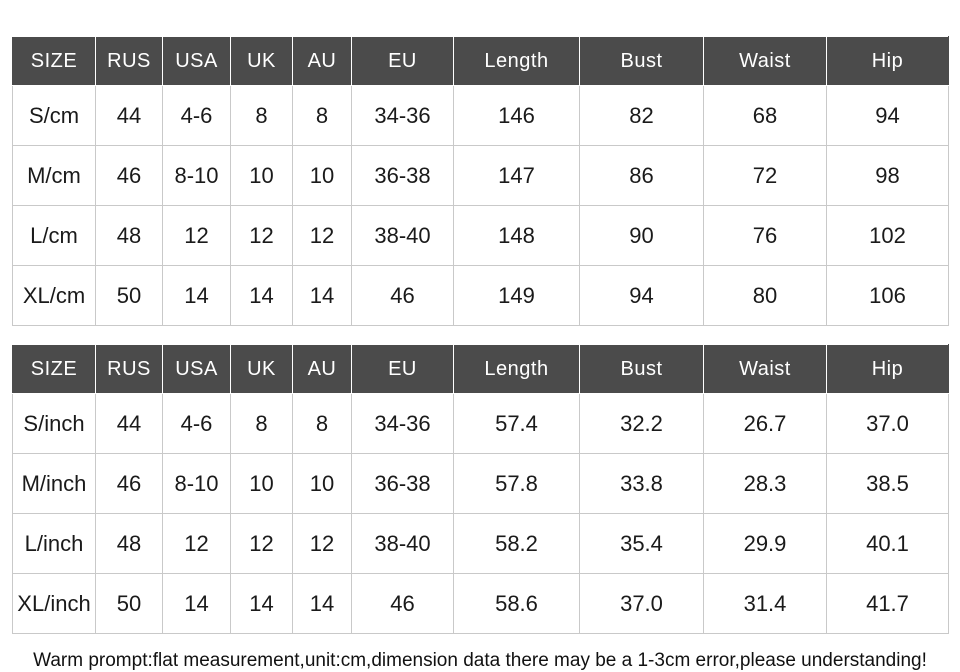 This screenshot has height=672, width=960. Describe the element at coordinates (765, 235) in the screenshot. I see `value-cell: 76` at that location.